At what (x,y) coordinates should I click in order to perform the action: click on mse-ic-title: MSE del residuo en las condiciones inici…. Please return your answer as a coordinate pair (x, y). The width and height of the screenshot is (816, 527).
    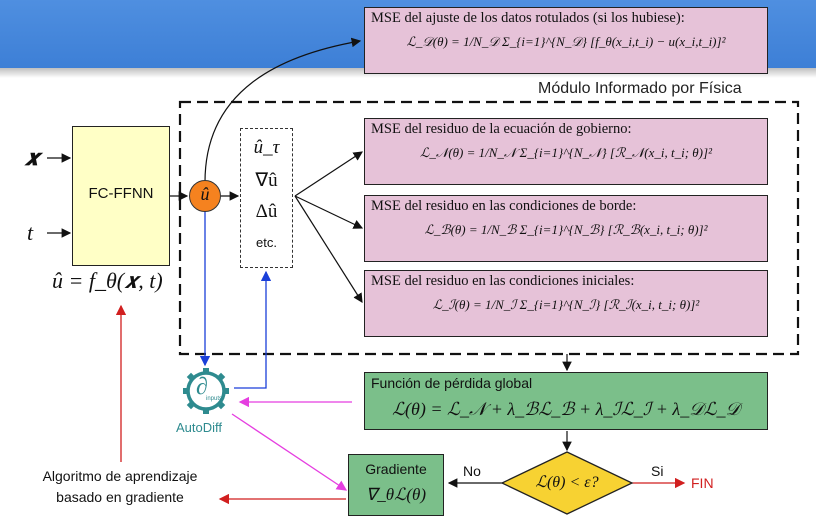
    Looking at the image, I should click on (503, 281).